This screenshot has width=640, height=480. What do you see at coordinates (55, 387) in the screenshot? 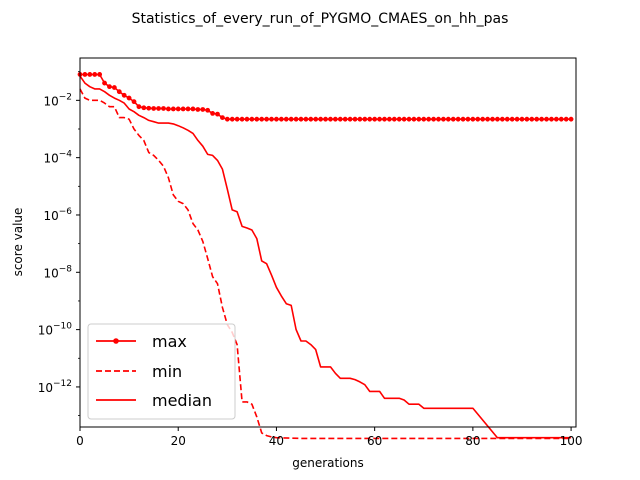
I see `y-tick-label: 10⁻¹²` at bounding box center [55, 387].